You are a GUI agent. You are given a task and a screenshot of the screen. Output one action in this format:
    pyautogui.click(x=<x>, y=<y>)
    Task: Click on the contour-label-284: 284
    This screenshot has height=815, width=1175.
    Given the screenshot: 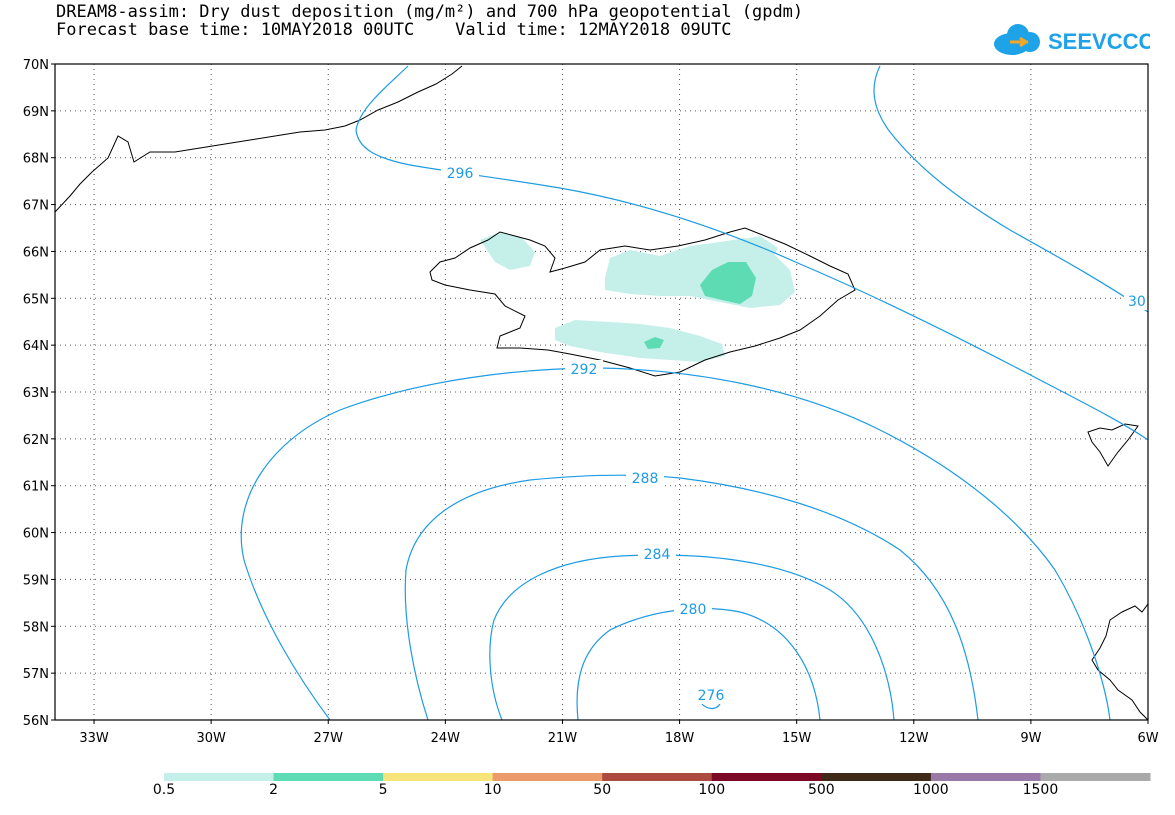 What is the action you would take?
    pyautogui.click(x=657, y=555)
    